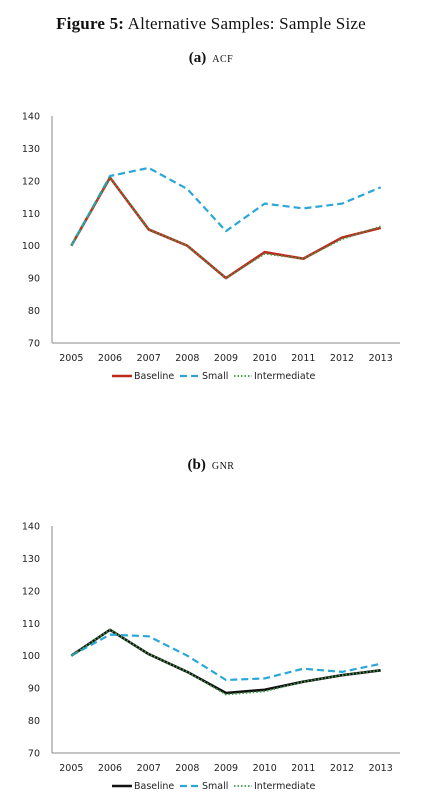 The width and height of the screenshot is (422, 810). I want to click on panel-b-label: (b), so click(196, 465).